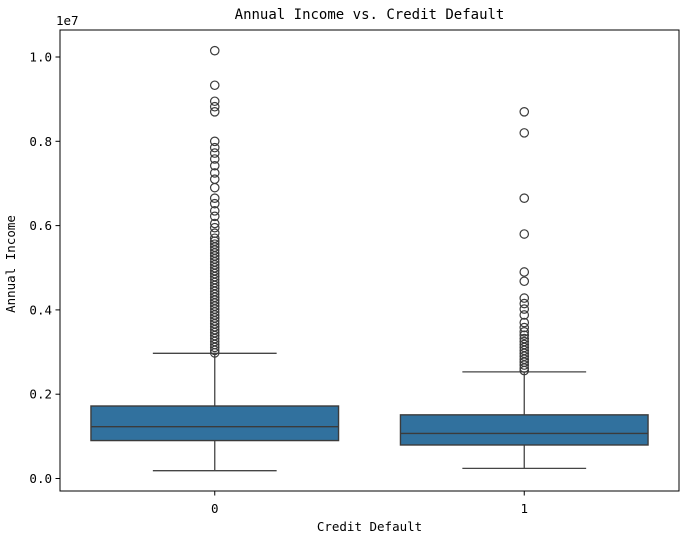 Image resolution: width=688 pixels, height=541 pixels. I want to click on y-tick-label: 0.0, so click(40, 478).